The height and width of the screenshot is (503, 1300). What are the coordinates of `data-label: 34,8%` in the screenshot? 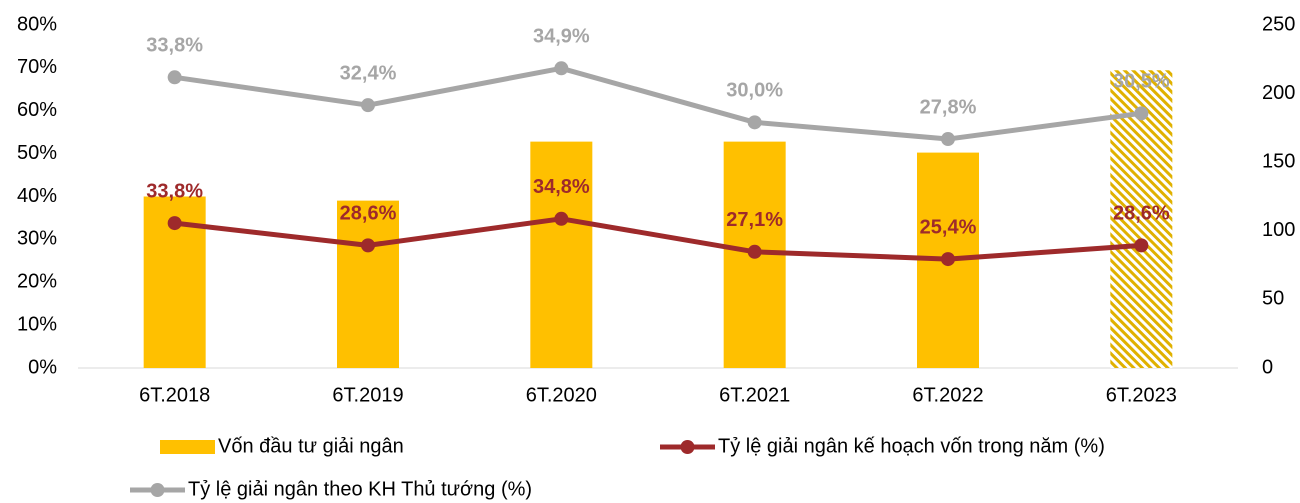 It's located at (561, 187).